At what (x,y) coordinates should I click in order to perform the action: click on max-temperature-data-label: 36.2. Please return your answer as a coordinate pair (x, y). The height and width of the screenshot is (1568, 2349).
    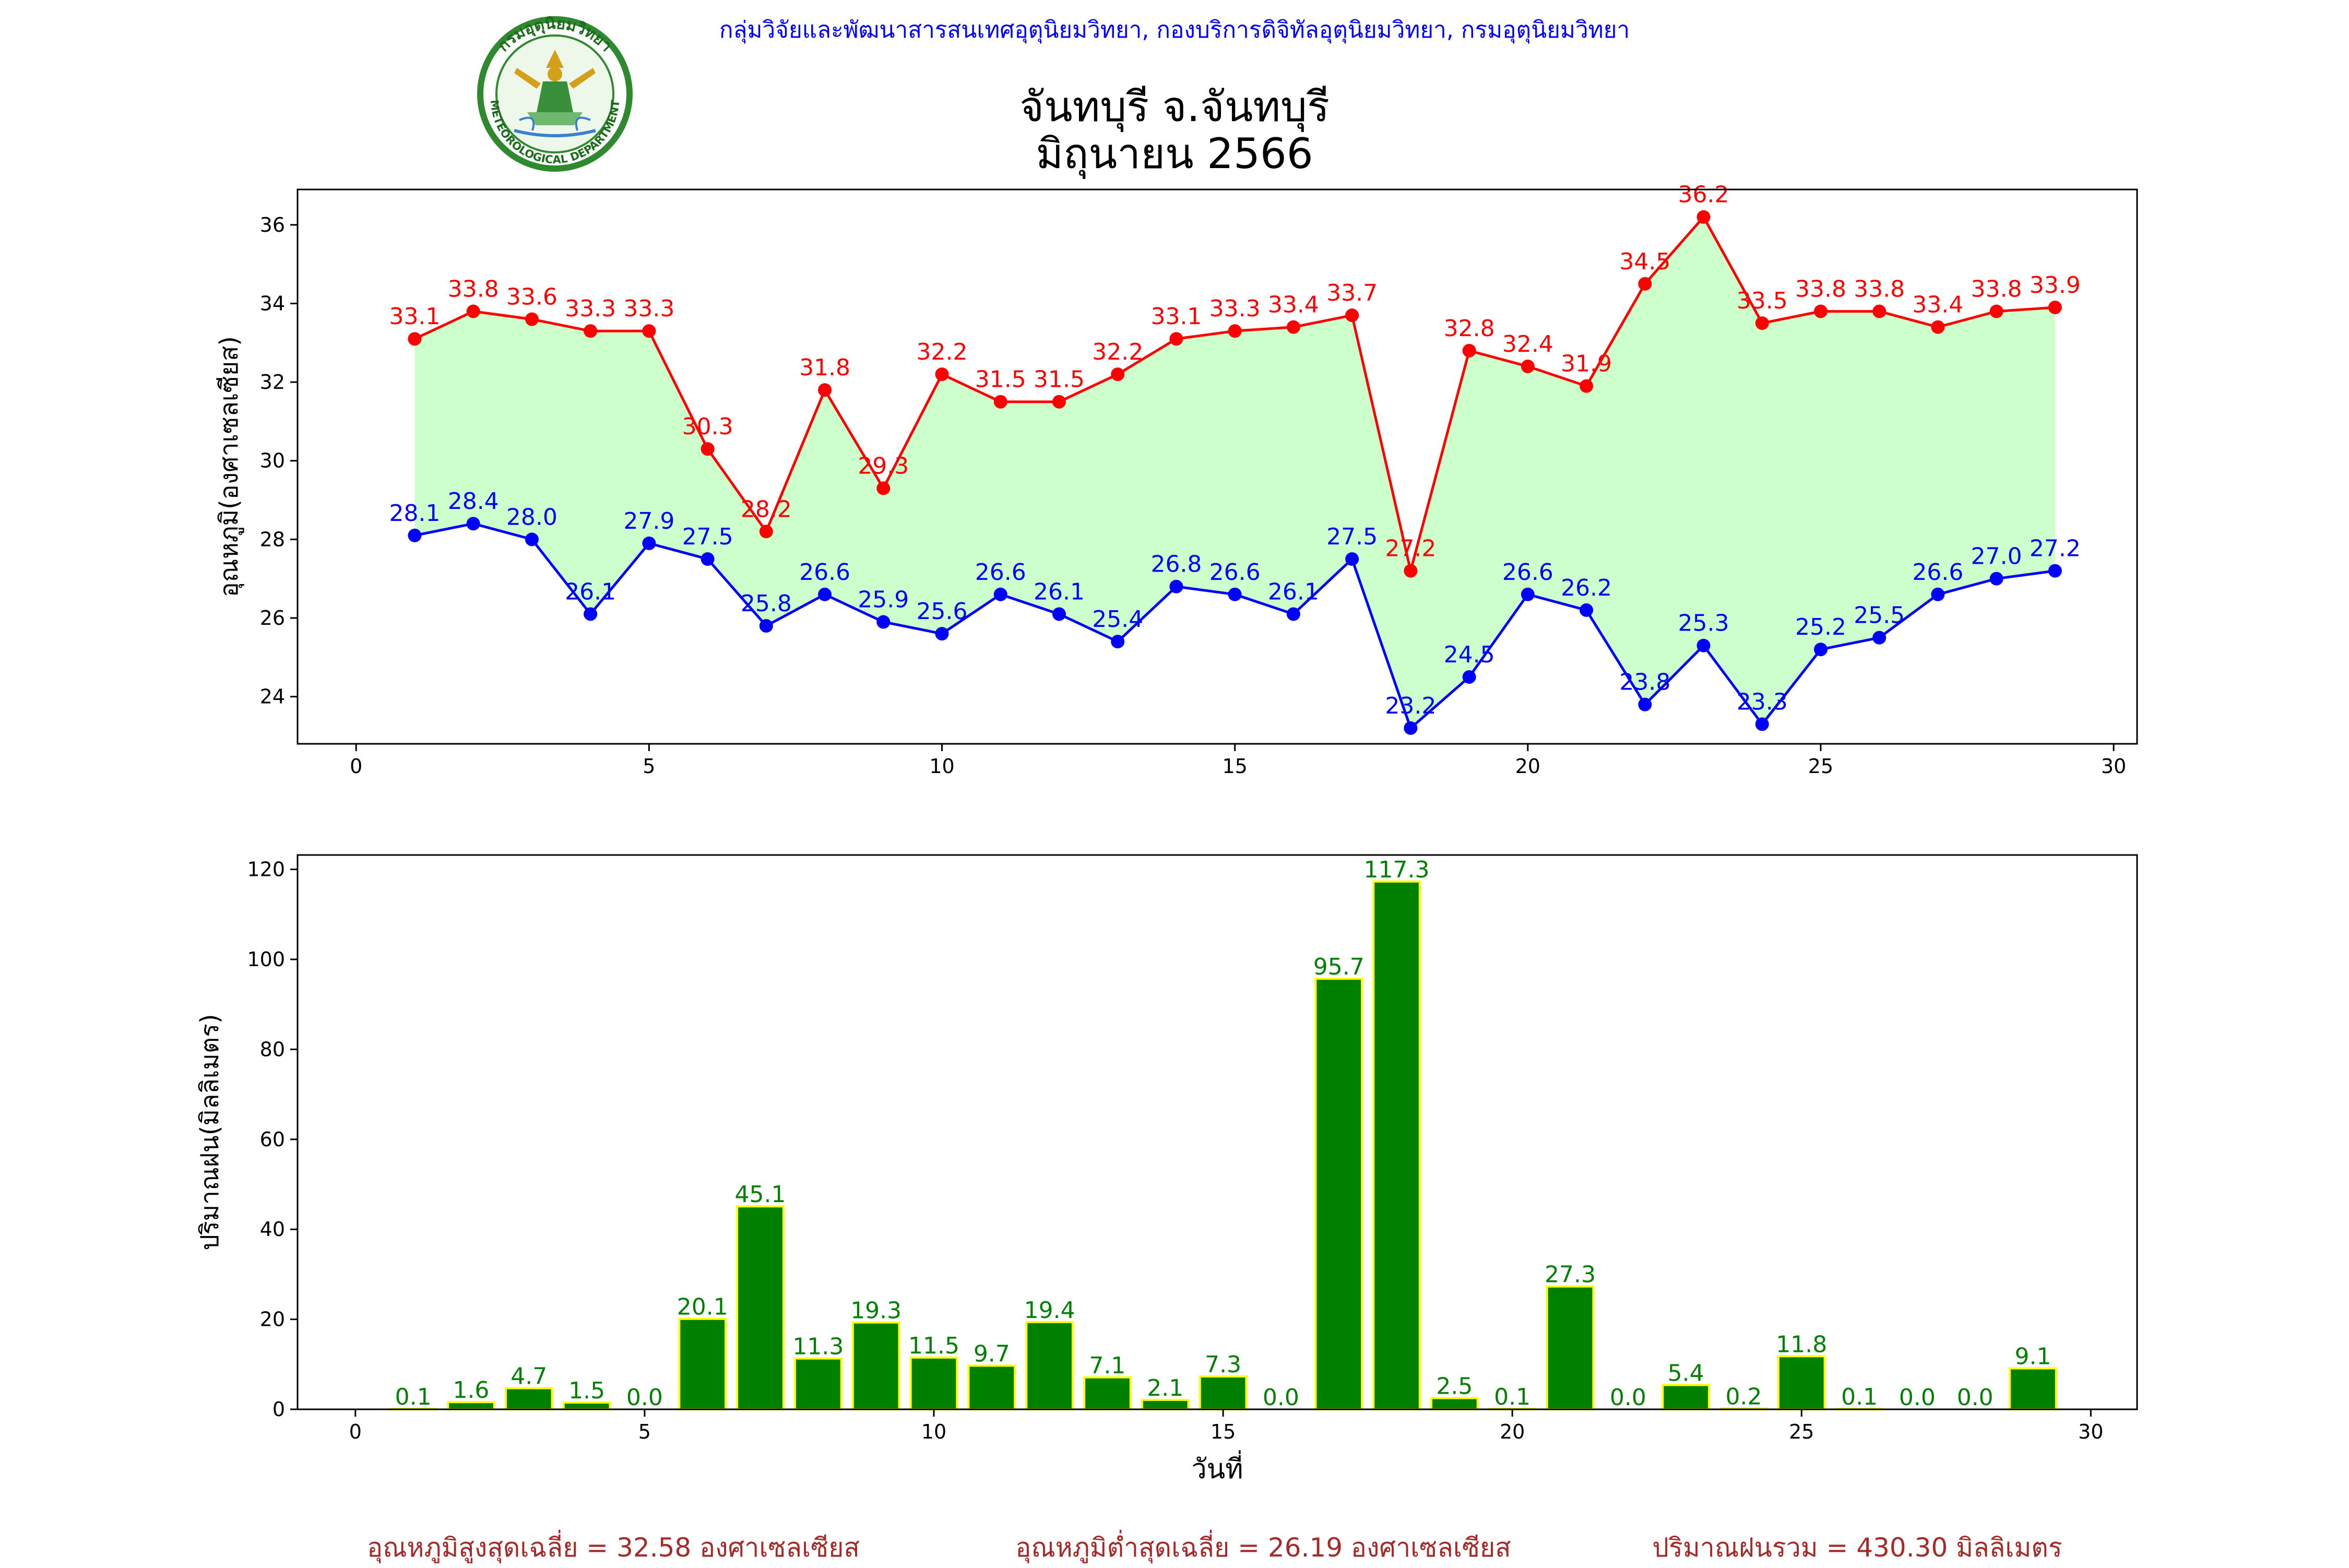
    Looking at the image, I should click on (1704, 195).